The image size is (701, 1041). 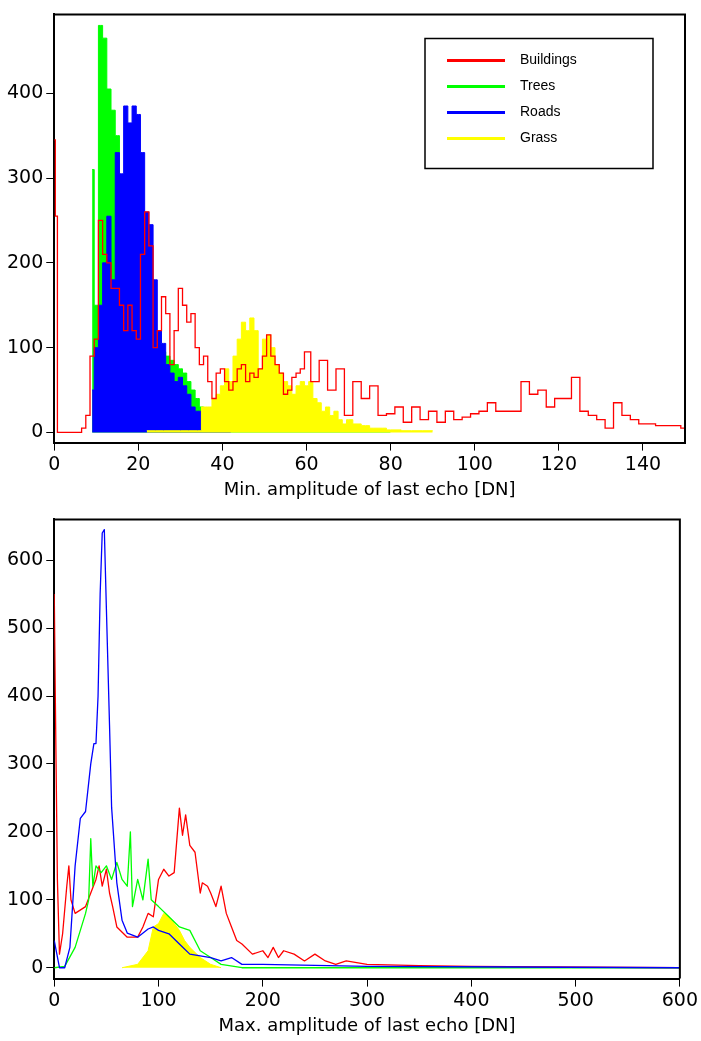 I want to click on x-tick-label: 600, so click(x=679, y=998).